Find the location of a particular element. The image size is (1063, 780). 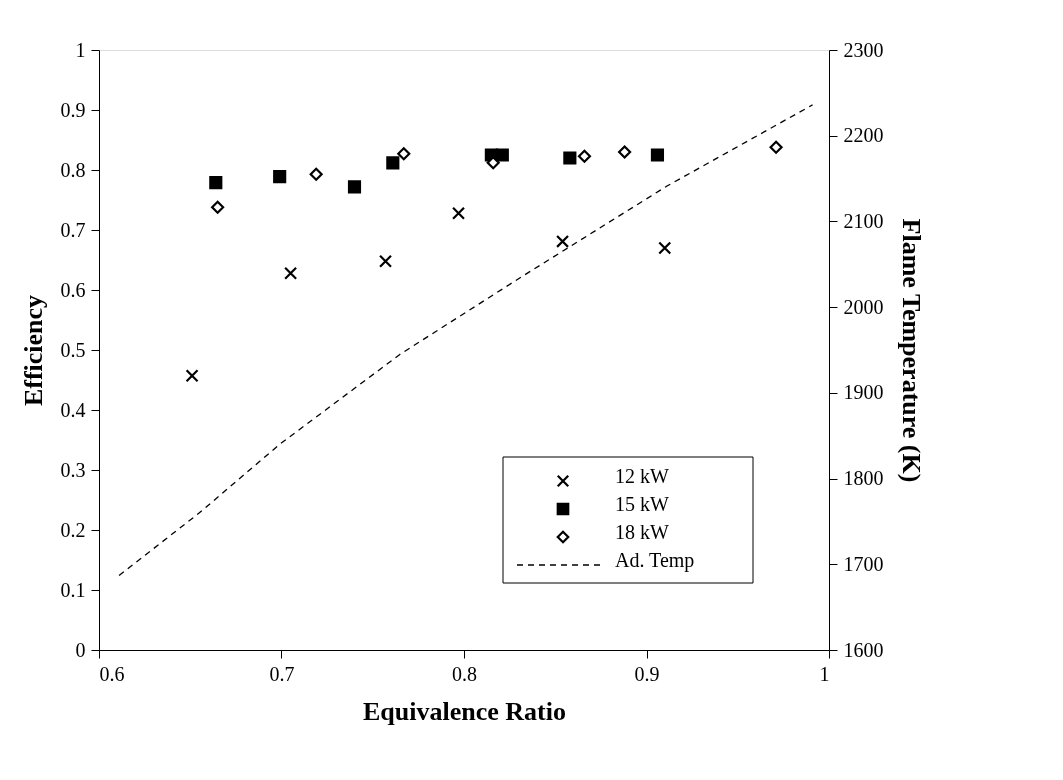

y-tick-label: 0.2 is located at coordinates (73, 529).